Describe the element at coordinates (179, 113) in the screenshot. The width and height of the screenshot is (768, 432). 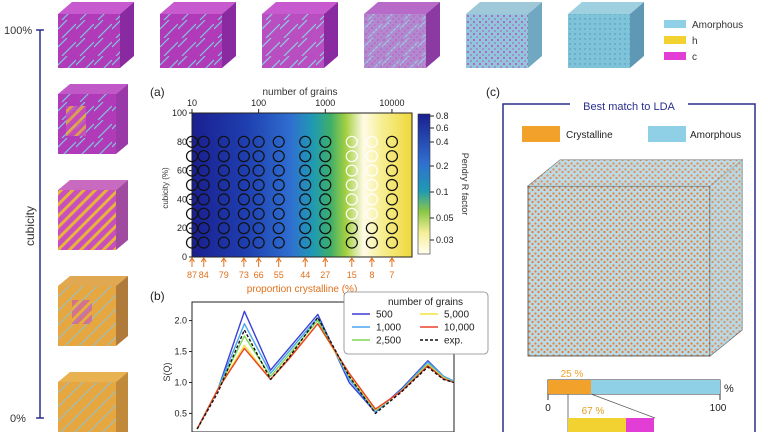
I see `a-ytick-label-5: 100` at that location.